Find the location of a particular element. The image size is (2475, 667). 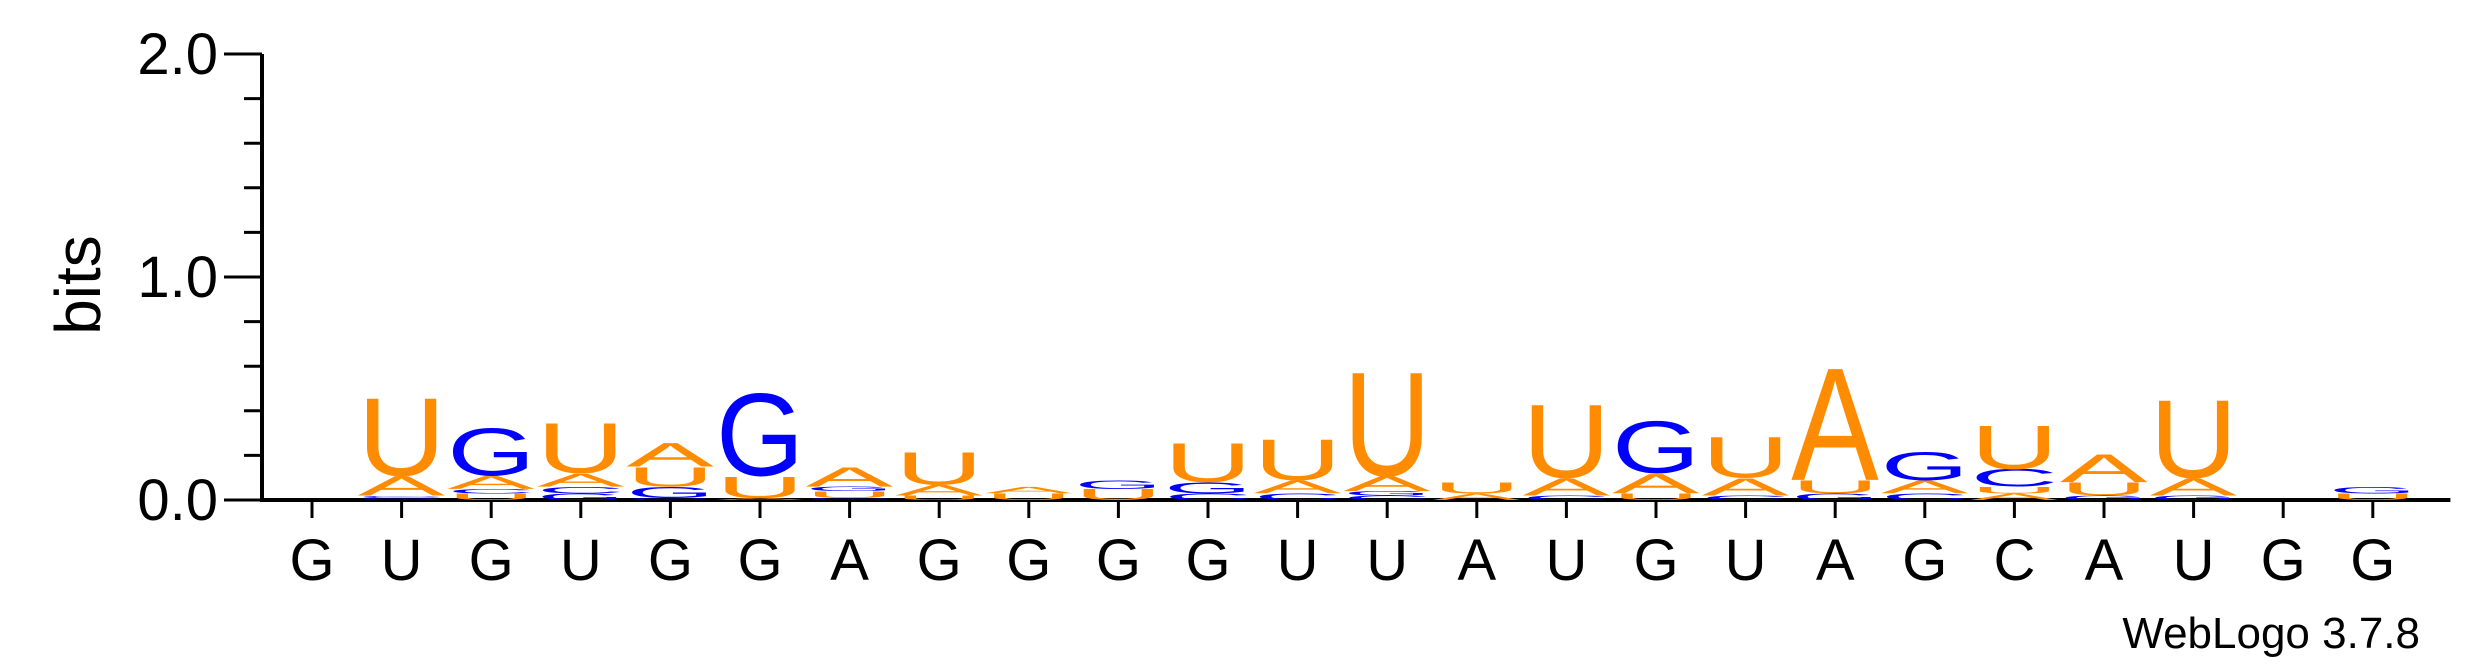

y-axis-label: bits is located at coordinates (78, 285).